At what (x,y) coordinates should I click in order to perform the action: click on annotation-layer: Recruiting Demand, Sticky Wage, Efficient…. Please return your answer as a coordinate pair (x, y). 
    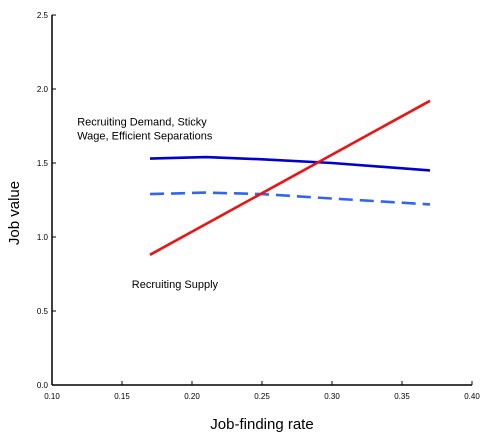
    Looking at the image, I should click on (147, 203).